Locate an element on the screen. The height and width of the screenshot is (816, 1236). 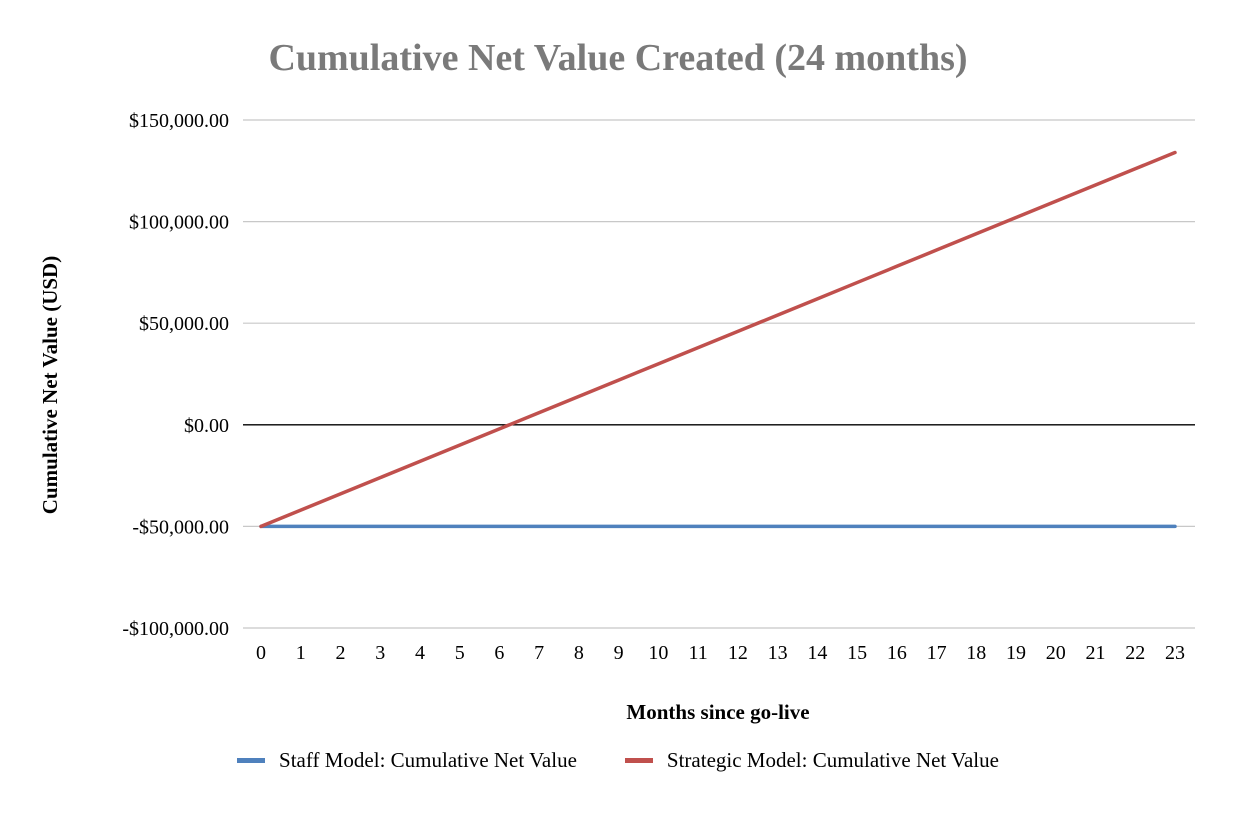
y-tick-label: $0.00 is located at coordinates (206, 426).